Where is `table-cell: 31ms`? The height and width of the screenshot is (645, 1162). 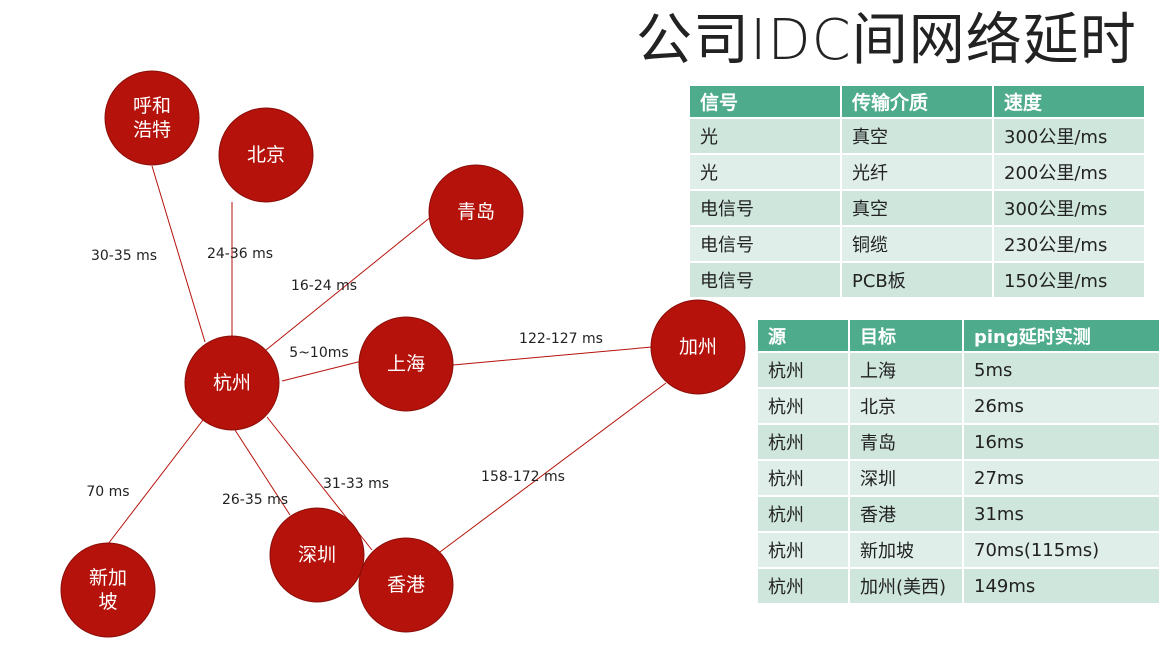
table-cell: 31ms is located at coordinates (1061, 514).